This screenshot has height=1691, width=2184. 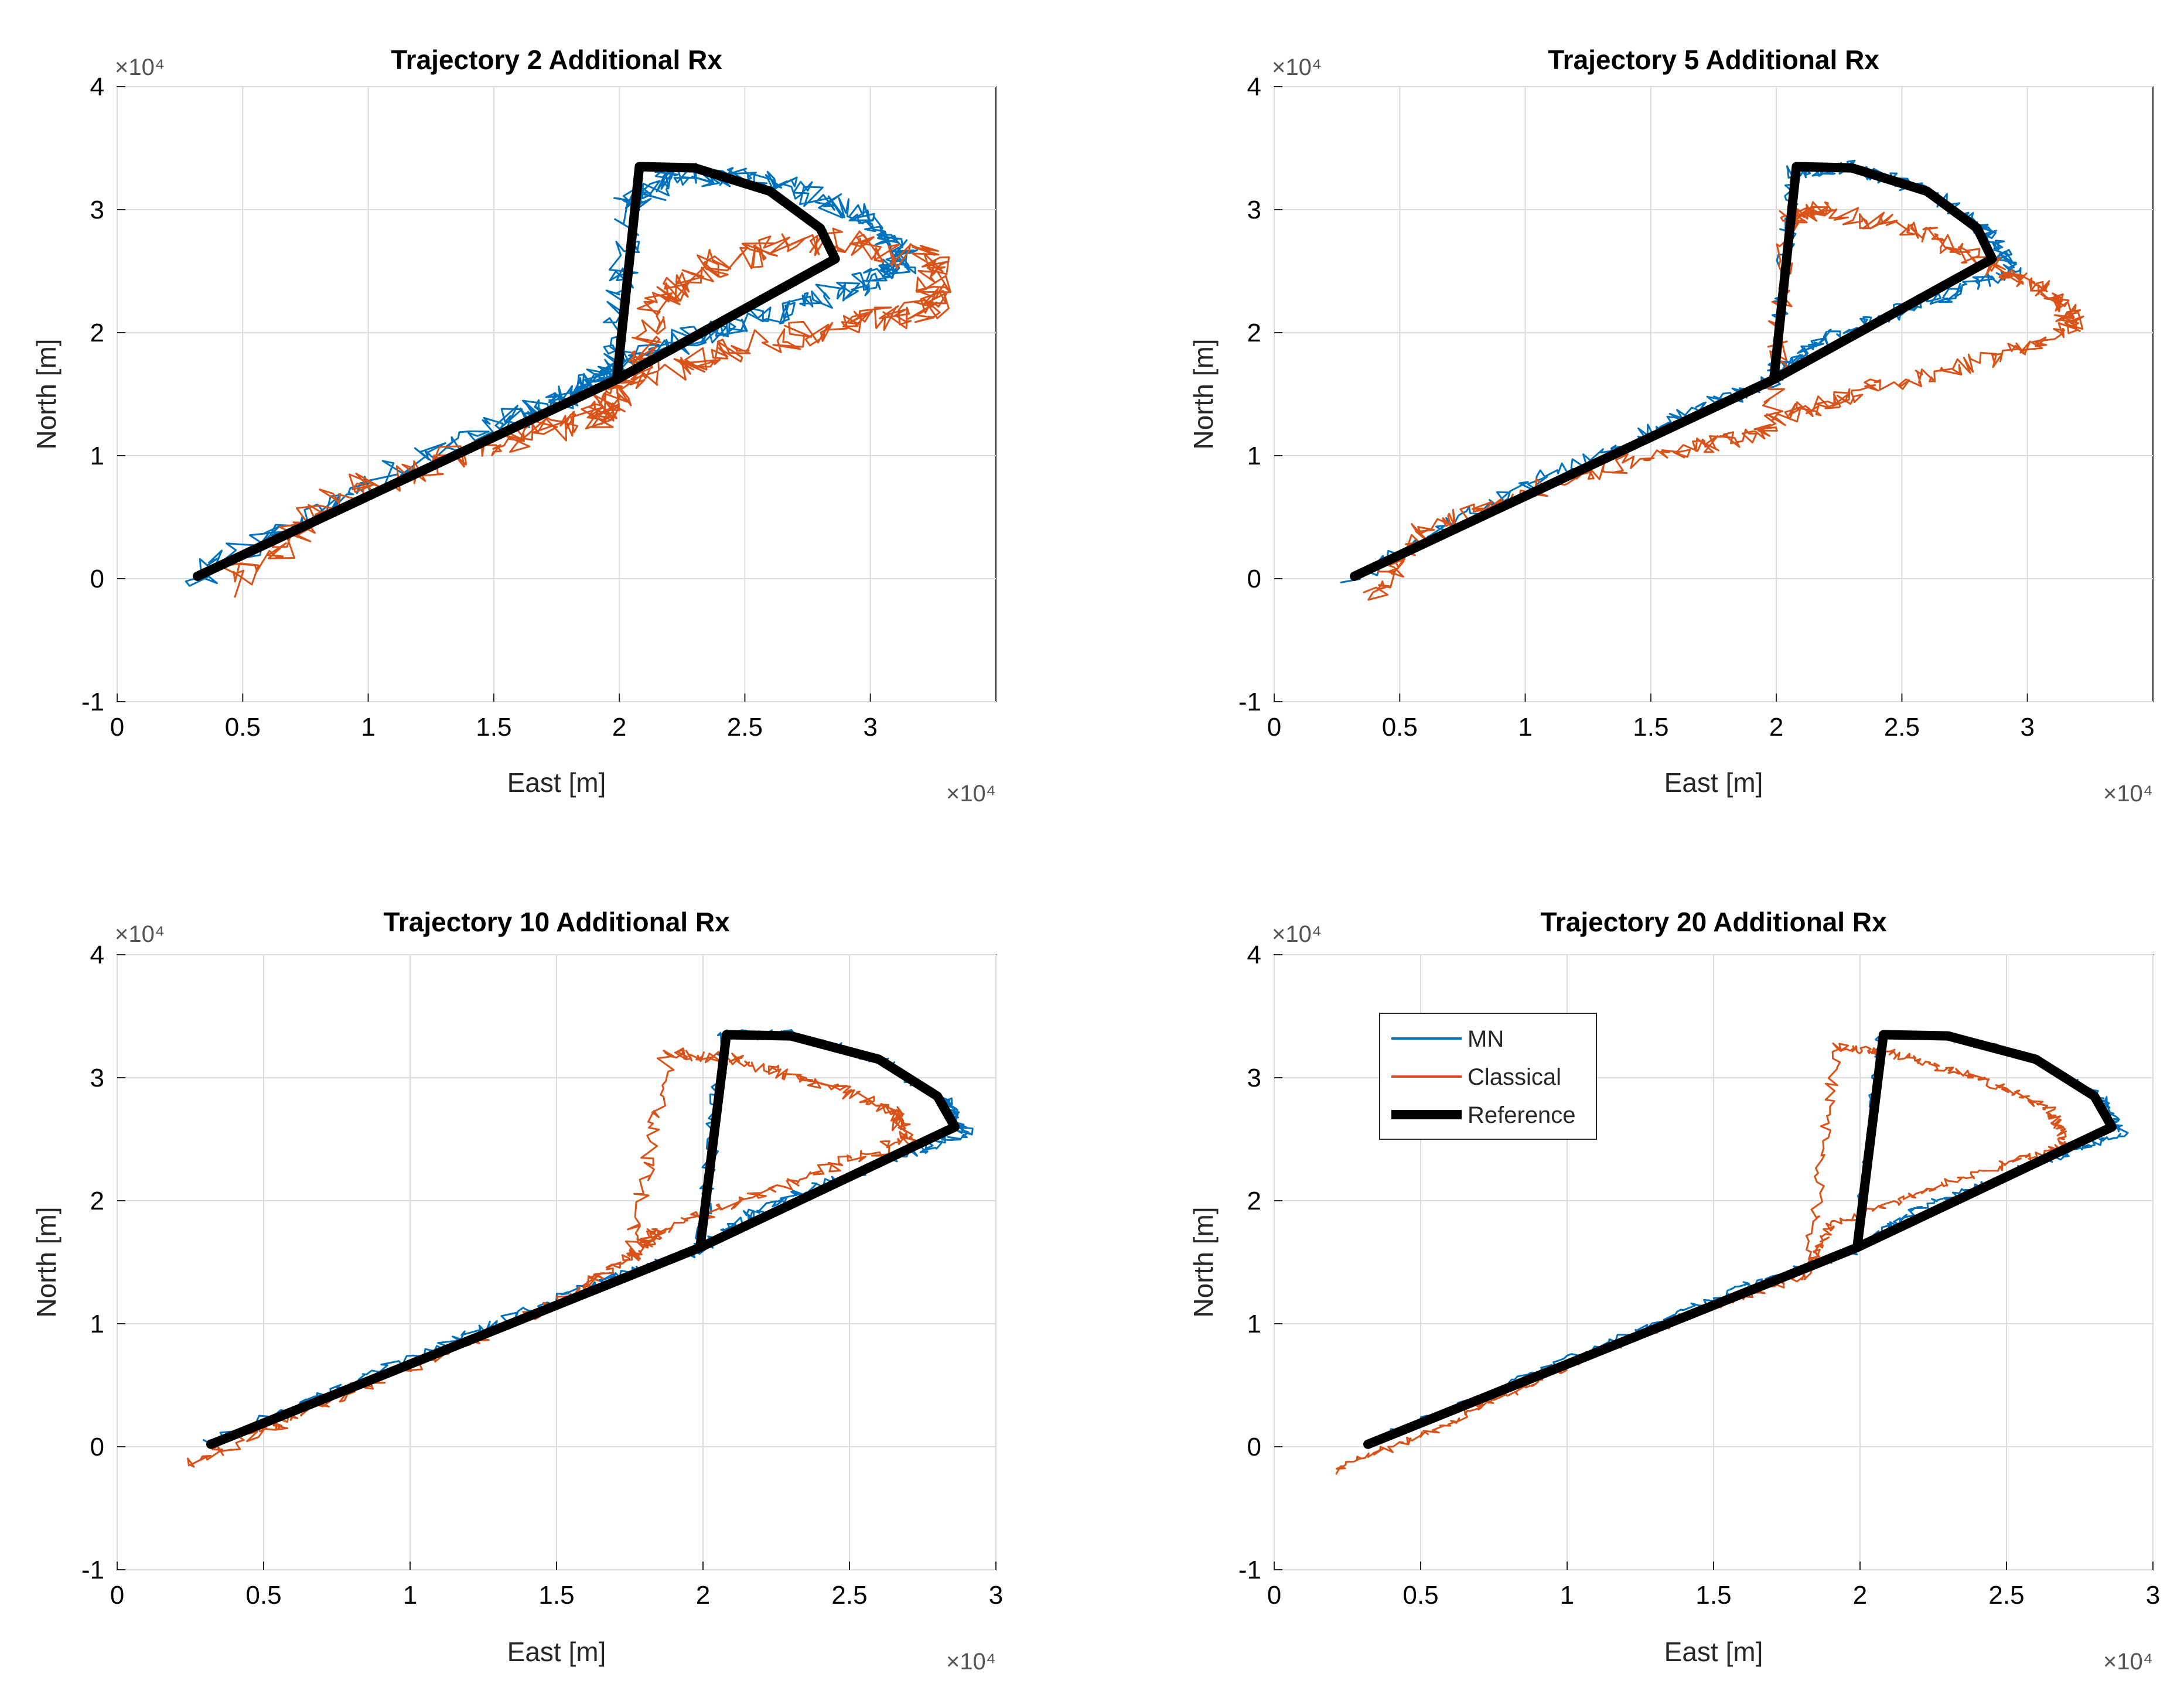 What do you see at coordinates (1514, 1077) in the screenshot?
I see `legend-label-classical: Classical` at bounding box center [1514, 1077].